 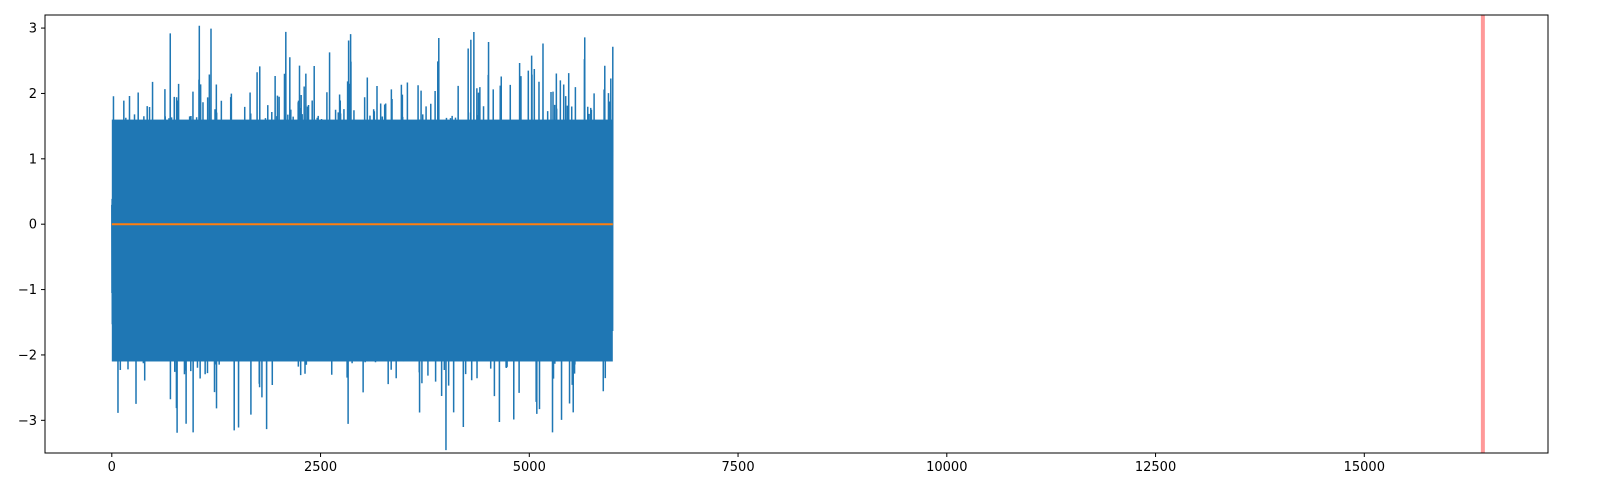 I want to click on x-tick-label-3: 7500, so click(x=738, y=467).